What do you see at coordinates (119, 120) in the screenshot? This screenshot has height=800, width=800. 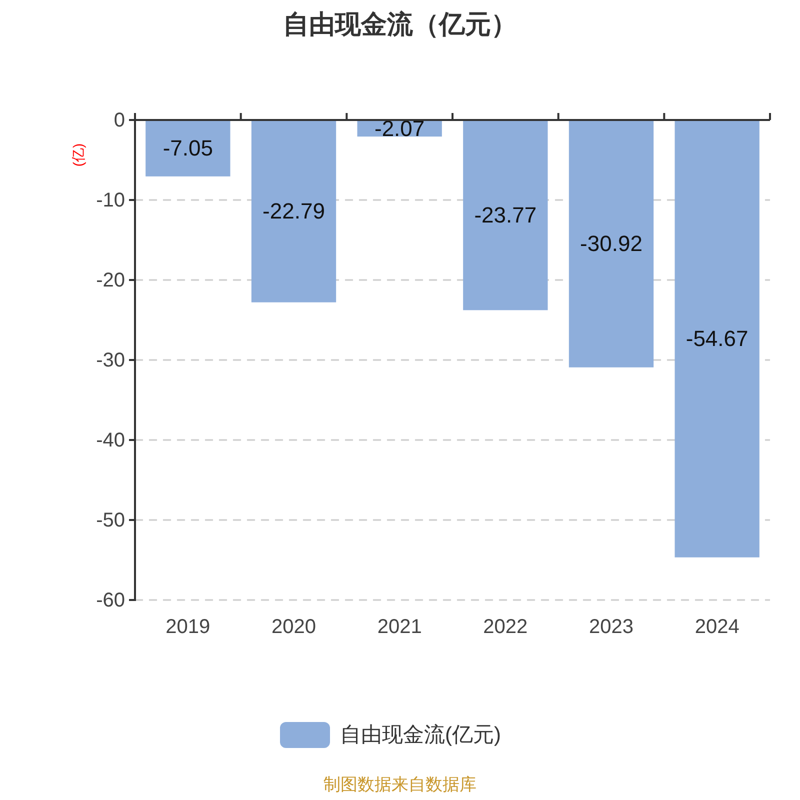 I see `y-tick-label: 0` at bounding box center [119, 120].